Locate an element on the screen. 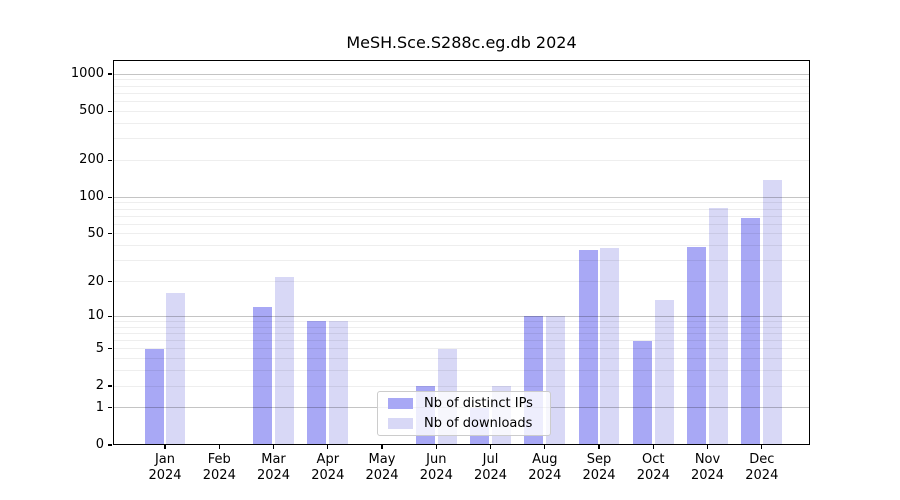 The height and width of the screenshot is (500, 900). x-axis-tick-label: Jul 2024 is located at coordinates (491, 468).